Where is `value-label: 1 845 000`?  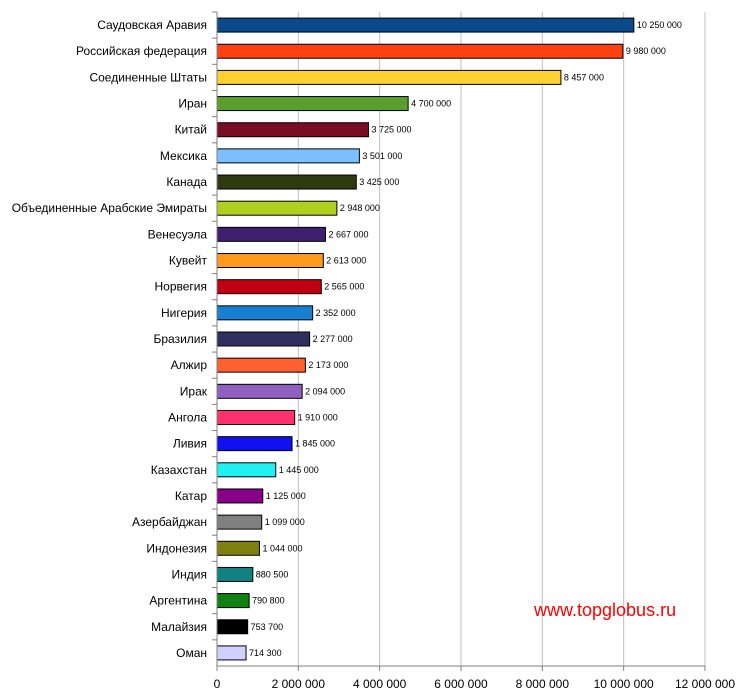 value-label: 1 845 000 is located at coordinates (315, 444).